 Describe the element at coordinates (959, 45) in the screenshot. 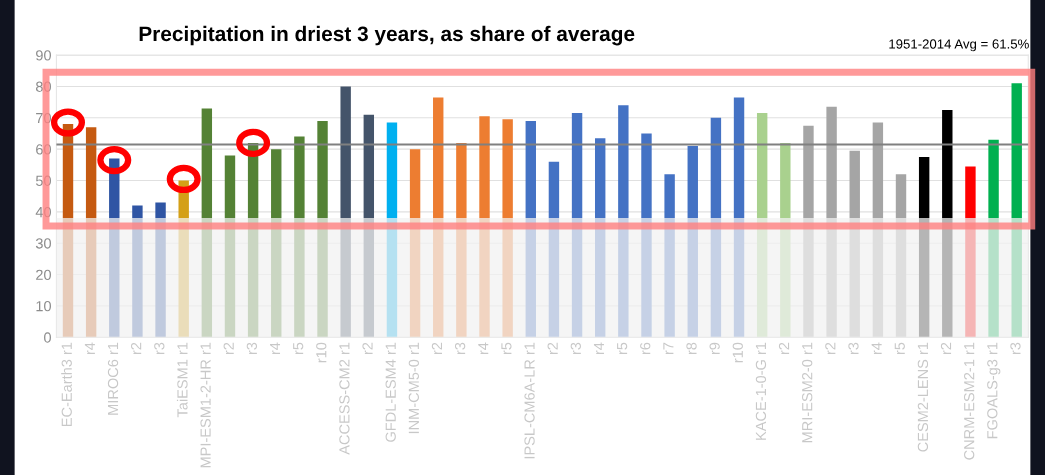

I see `text: 1951-2014 Avg = 61.5%` at that location.